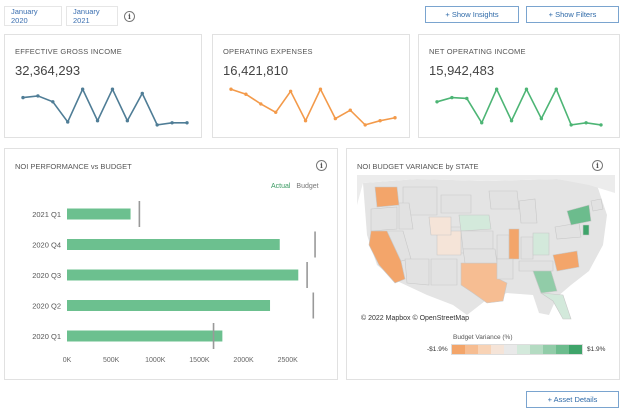  Describe the element at coordinates (541, 244) in the screenshot. I see `state-ohio` at that location.